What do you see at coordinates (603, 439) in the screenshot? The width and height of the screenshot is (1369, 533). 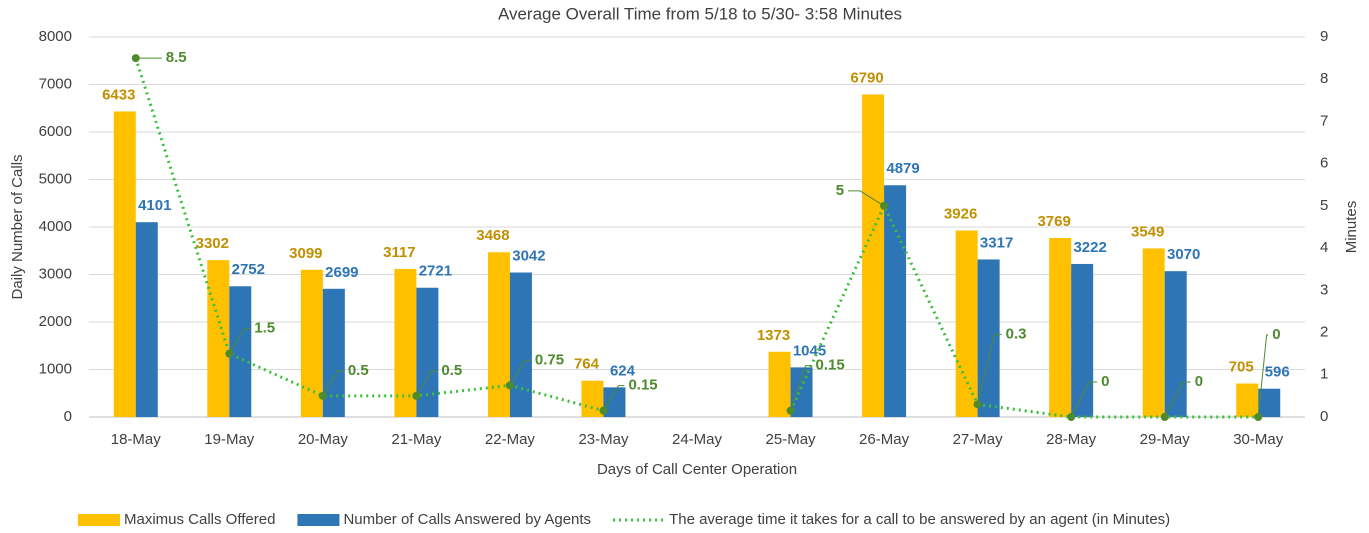 I see `x-tick-label: 23-May` at bounding box center [603, 439].